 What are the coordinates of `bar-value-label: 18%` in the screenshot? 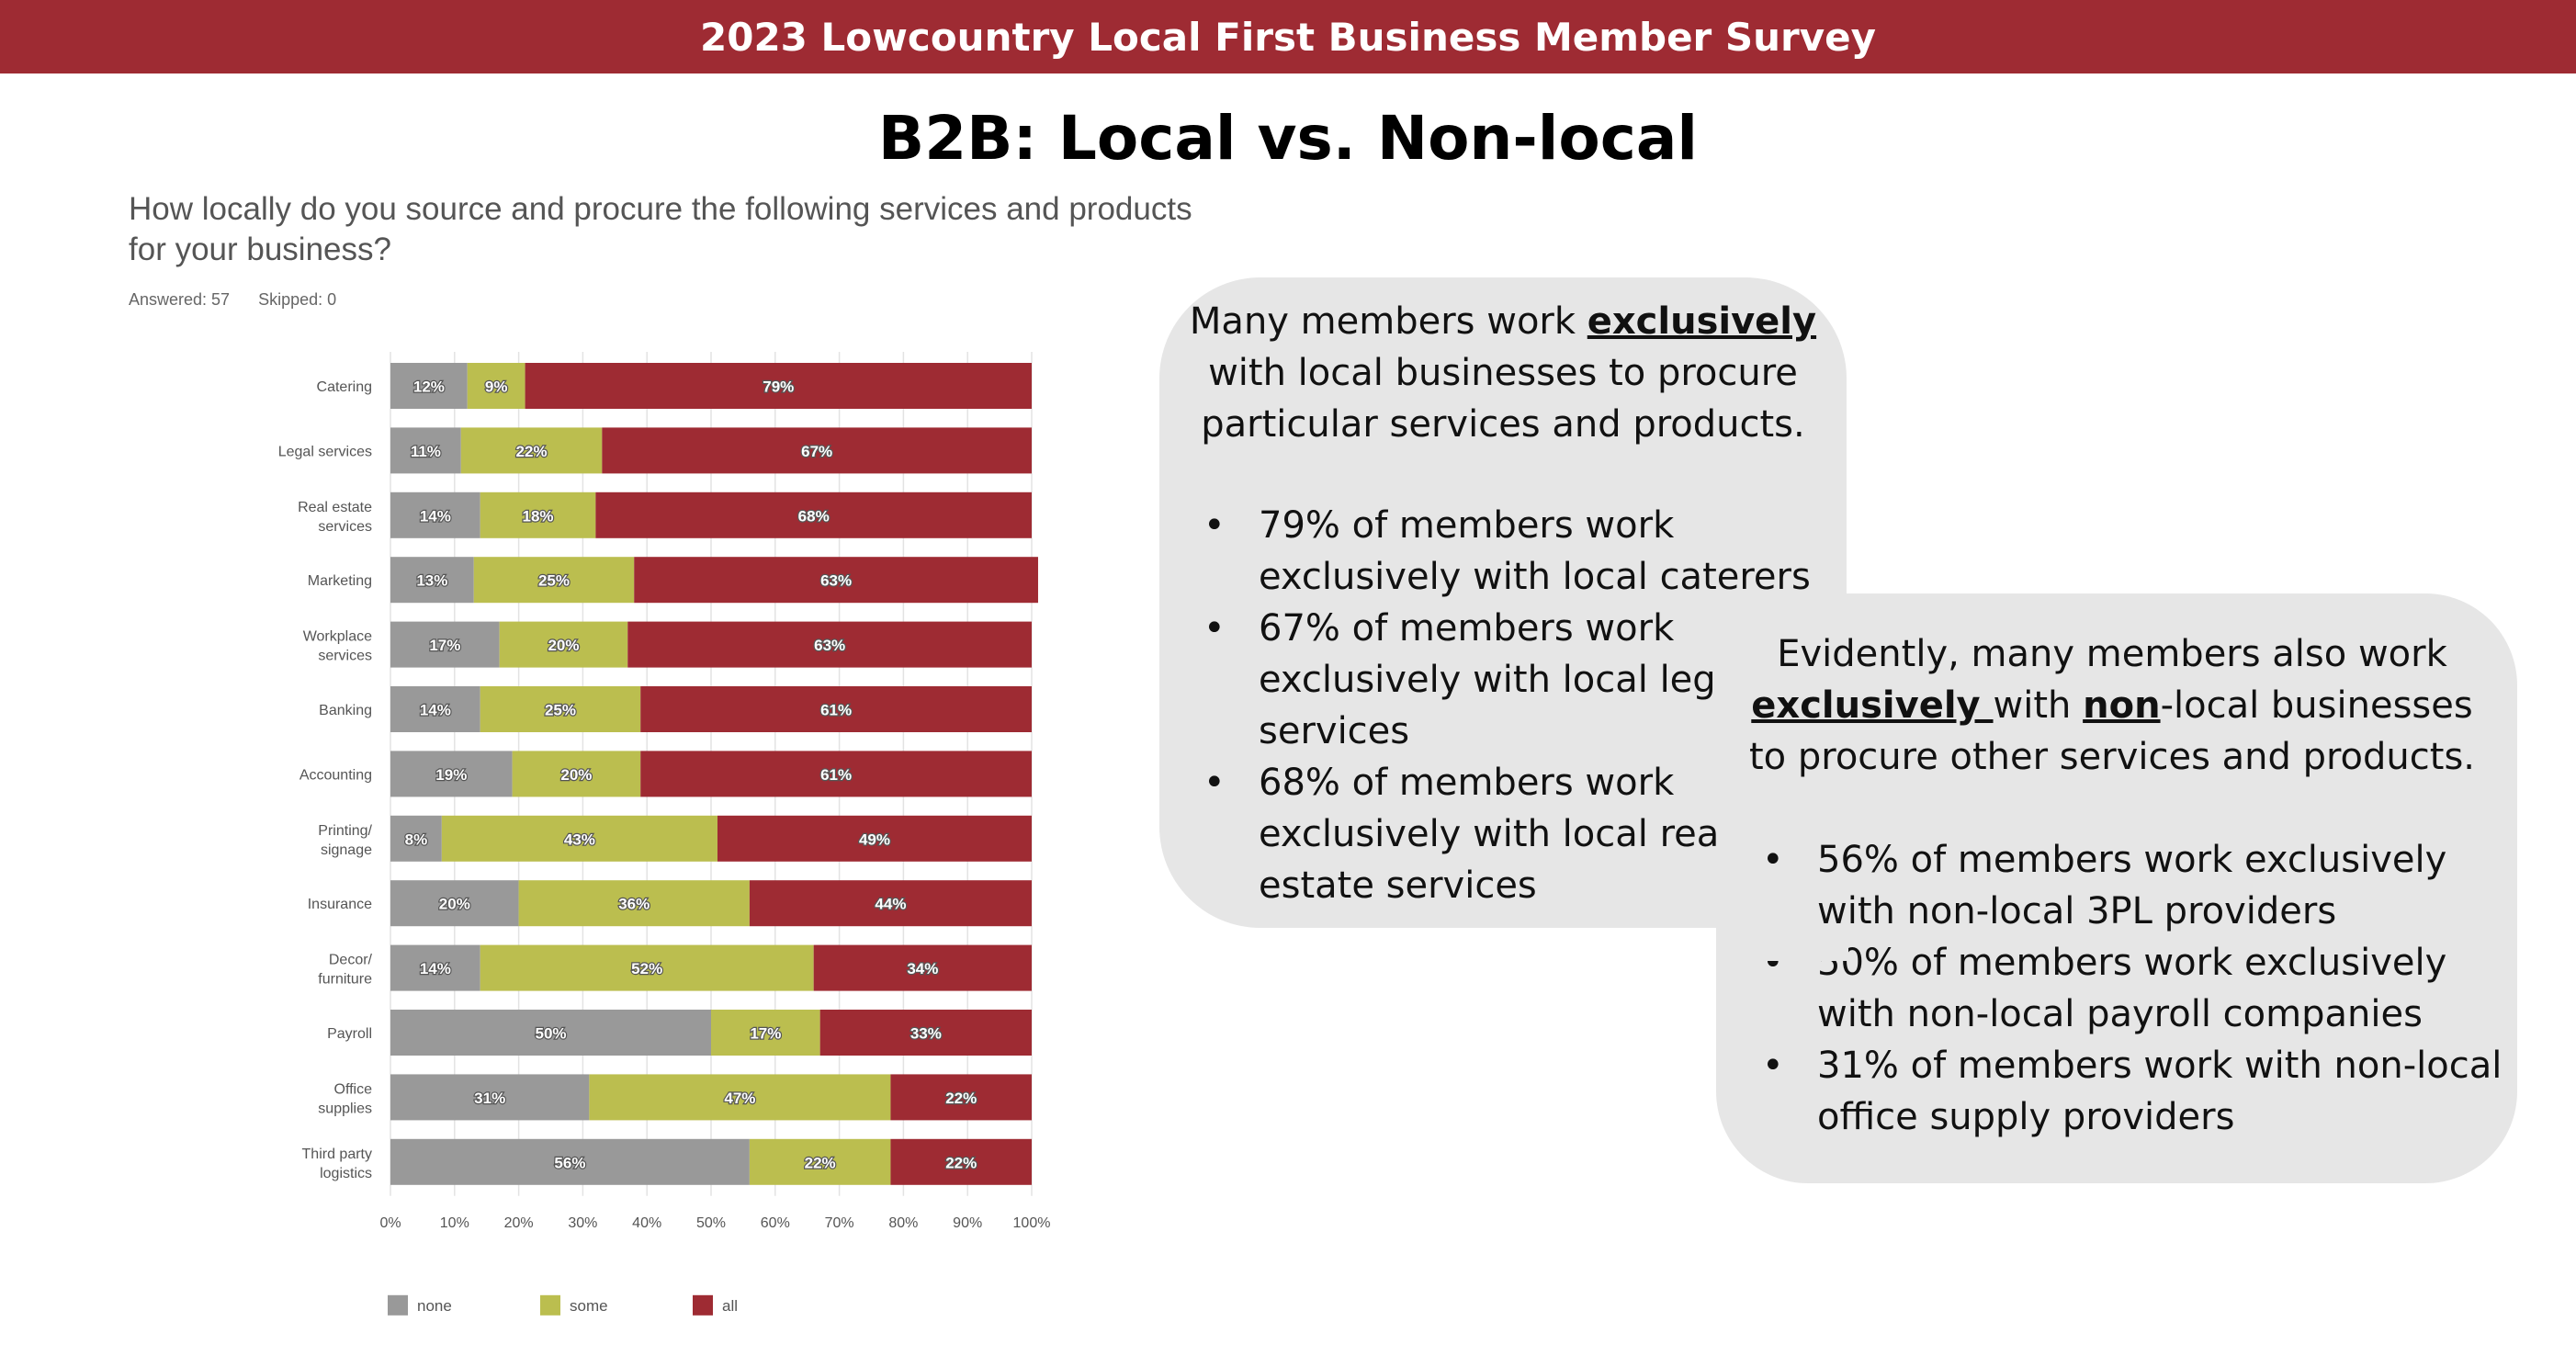 It's located at (538, 516).